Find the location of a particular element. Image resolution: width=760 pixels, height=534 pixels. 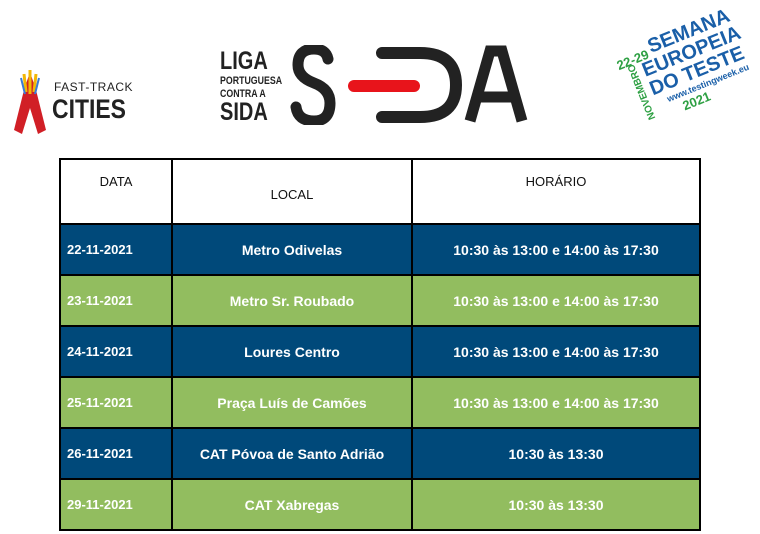

cell-date: 22-11-2021 is located at coordinates (116, 249).